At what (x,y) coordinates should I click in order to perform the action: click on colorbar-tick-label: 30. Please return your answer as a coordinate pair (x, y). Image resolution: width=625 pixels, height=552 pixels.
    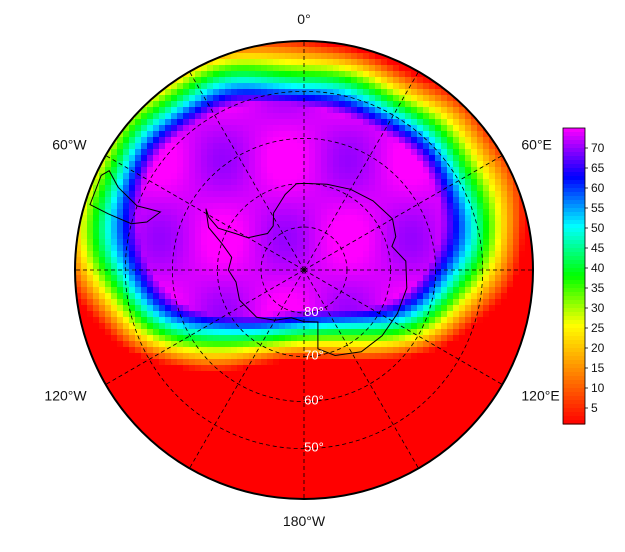
    Looking at the image, I should click on (598, 308).